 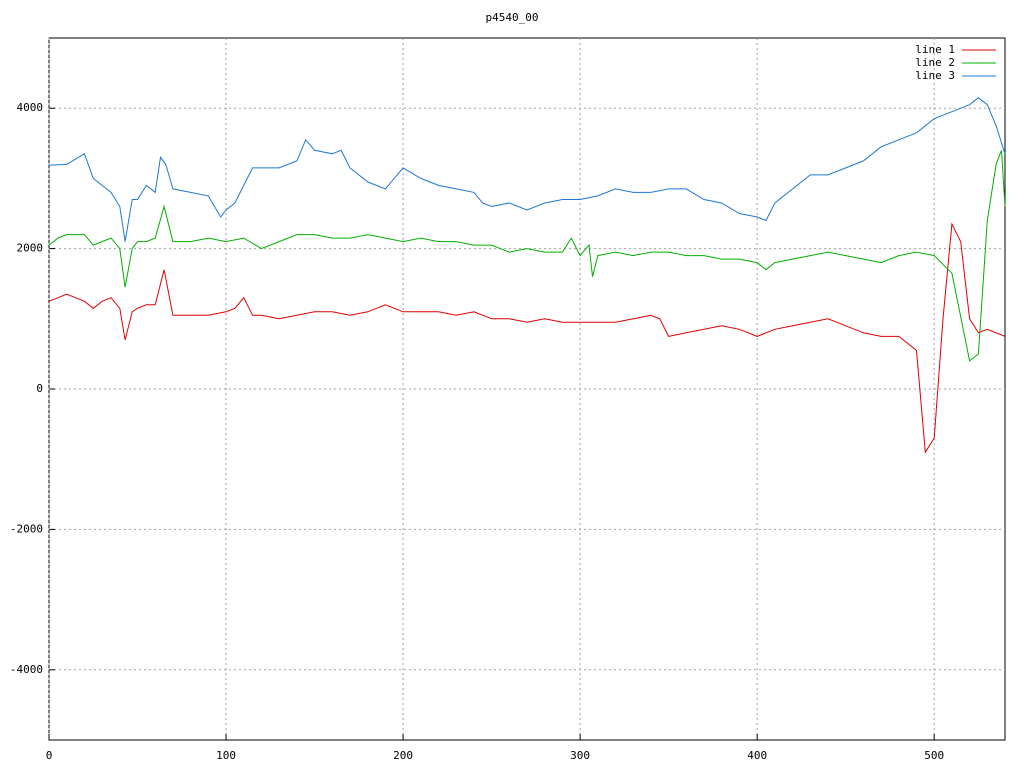 What do you see at coordinates (26, 669) in the screenshot?
I see `y-tick-label: -4000` at bounding box center [26, 669].